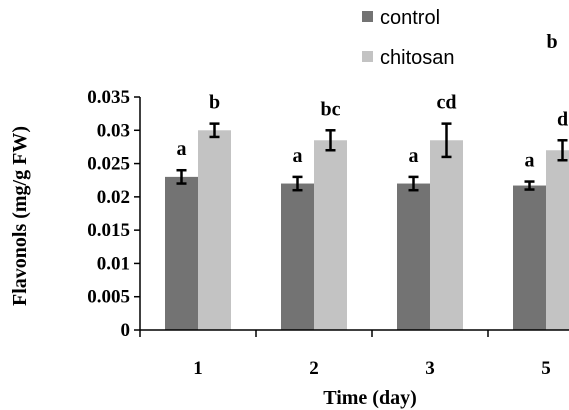 This screenshot has width=569, height=410. I want to click on sig-letter-chitosan-3: cd, so click(447, 103).